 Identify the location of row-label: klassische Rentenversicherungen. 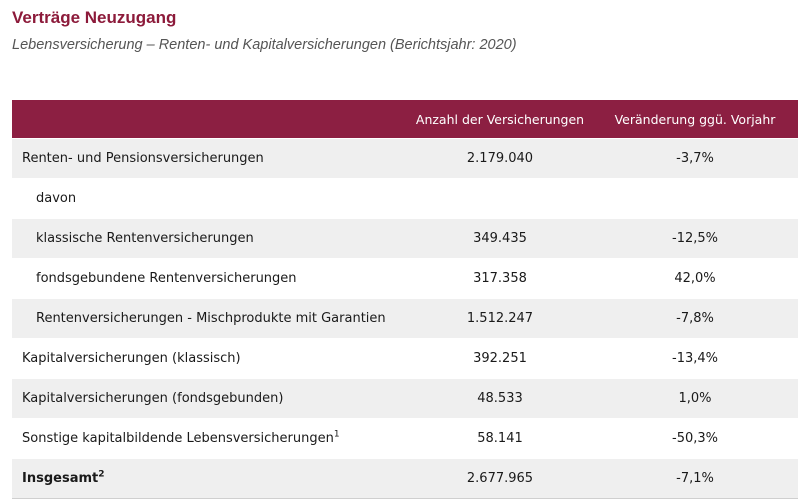
(145, 238).